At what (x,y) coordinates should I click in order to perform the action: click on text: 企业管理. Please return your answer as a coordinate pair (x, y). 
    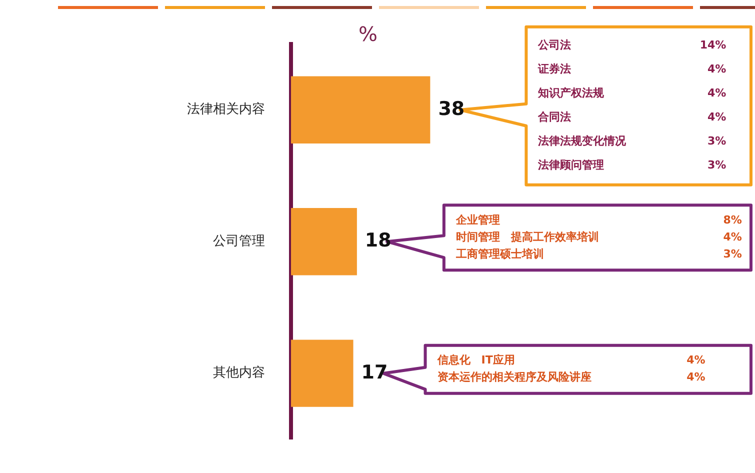
    Looking at the image, I should click on (477, 219).